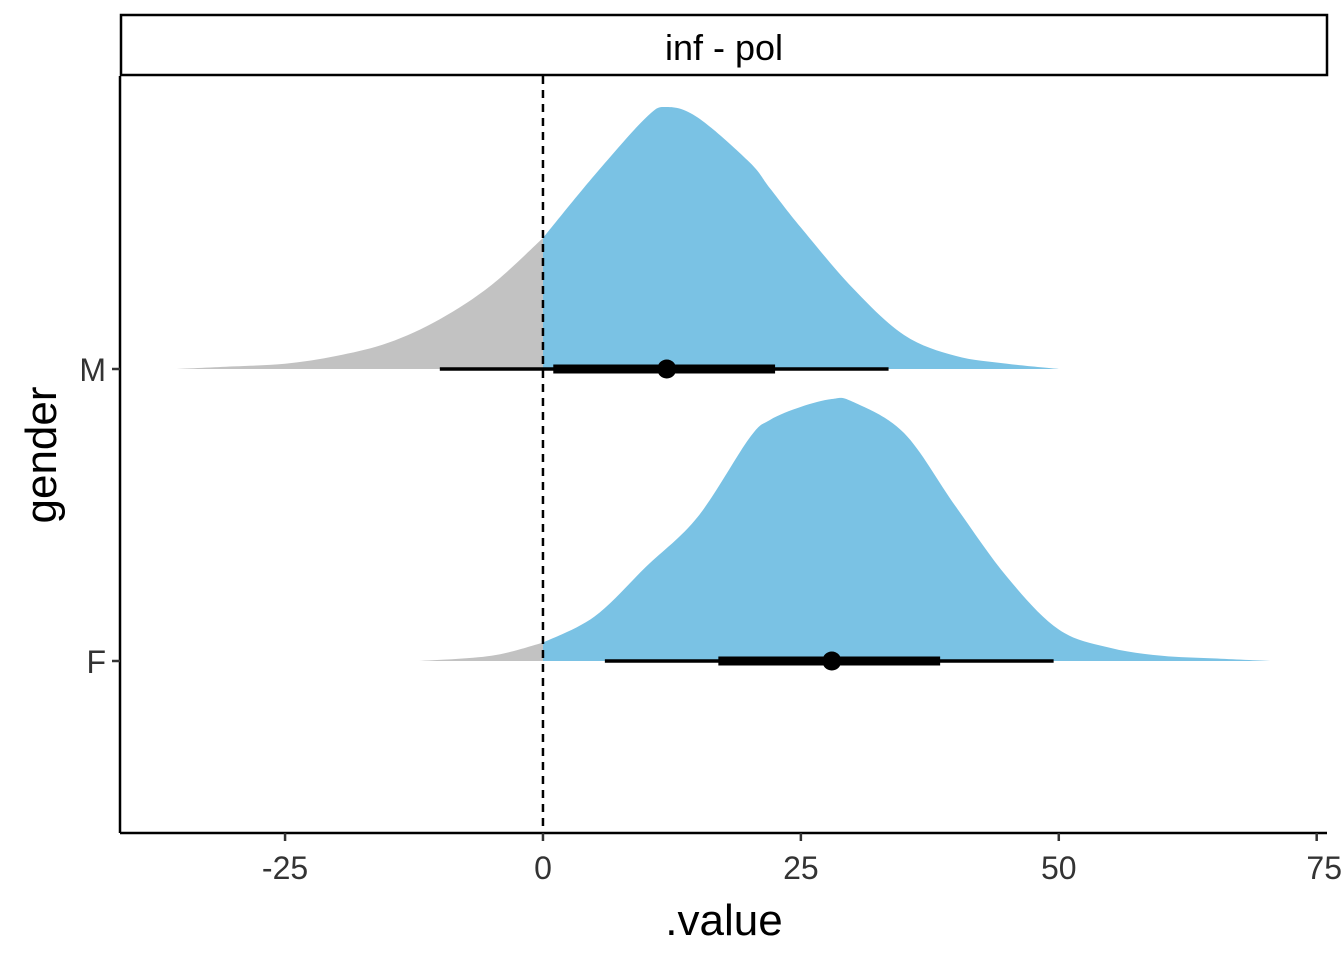 Image resolution: width=1344 pixels, height=960 pixels. I want to click on x-tick-label-1: 0, so click(543, 868).